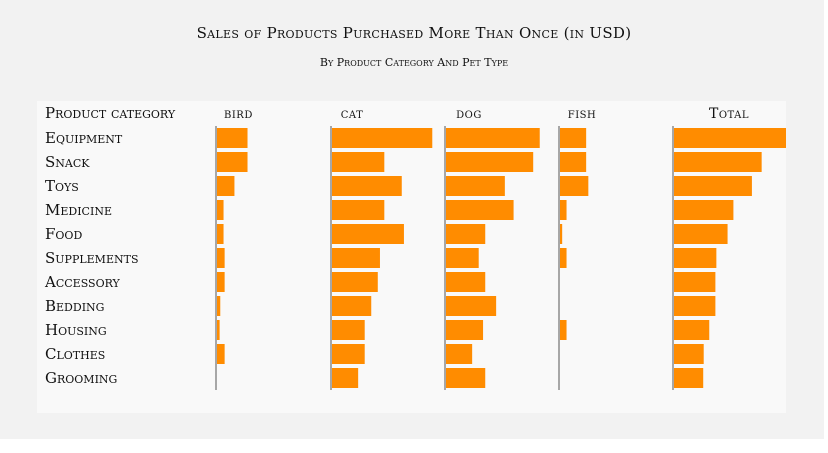 The width and height of the screenshot is (828, 453). I want to click on bar-cat-medicine, so click(358, 210).